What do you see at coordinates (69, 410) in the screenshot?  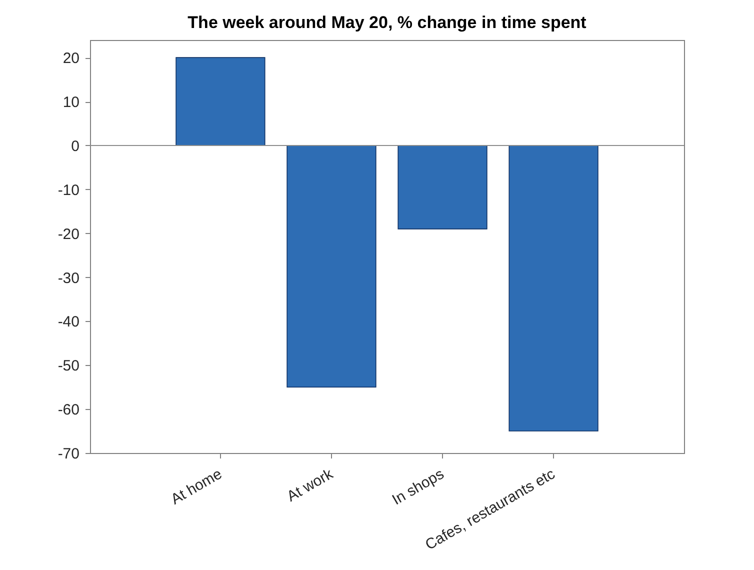 I see `y-tick-label: -60` at bounding box center [69, 410].